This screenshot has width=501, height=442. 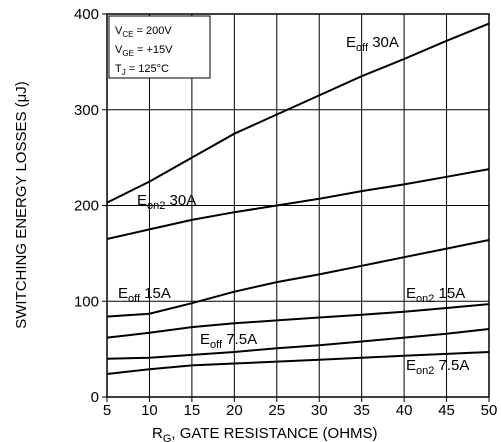 What do you see at coordinates (372, 44) in the screenshot?
I see `label-eoff-30a: Eoff 30A` at bounding box center [372, 44].